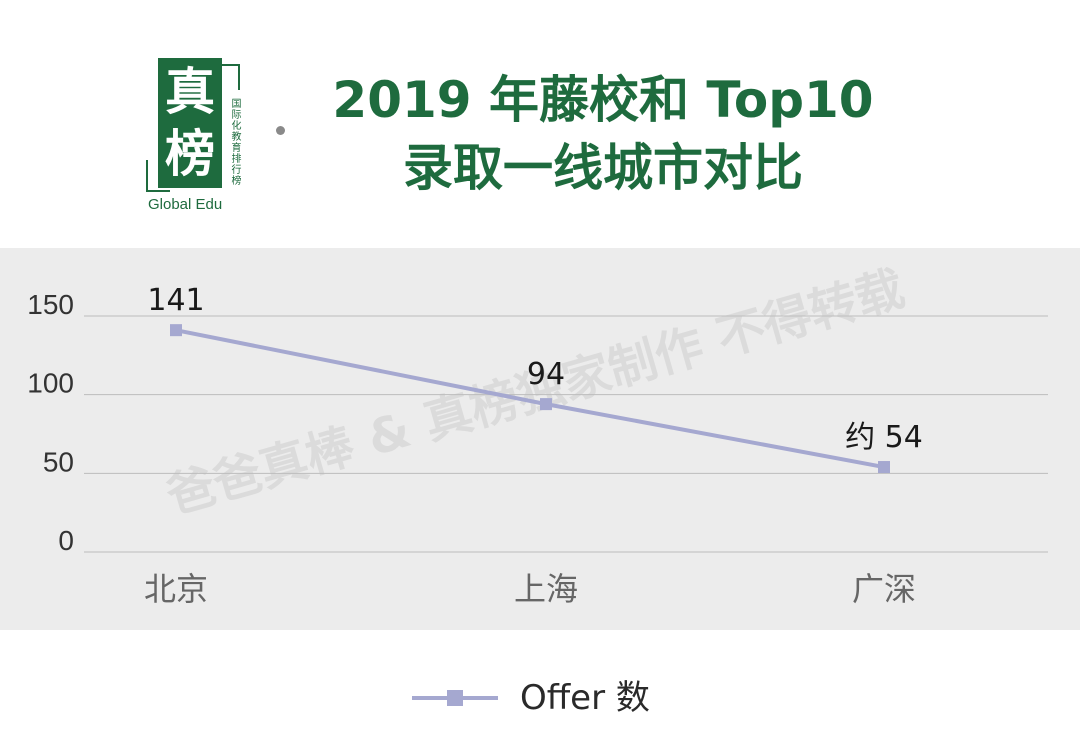  What do you see at coordinates (280, 130) in the screenshot?
I see `title-bullet-dot` at bounding box center [280, 130].